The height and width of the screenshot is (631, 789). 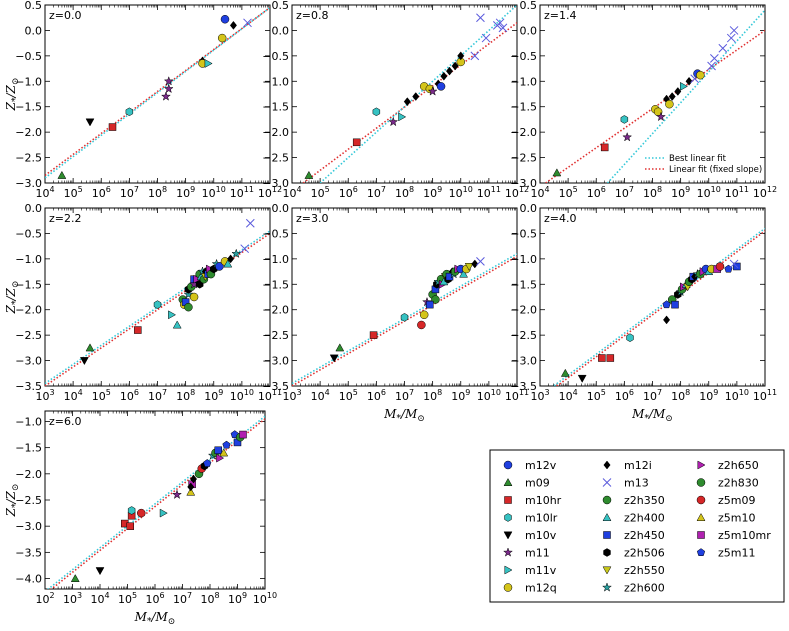 What do you see at coordinates (607, 482) in the screenshot?
I see `legend-marker-m13` at bounding box center [607, 482].